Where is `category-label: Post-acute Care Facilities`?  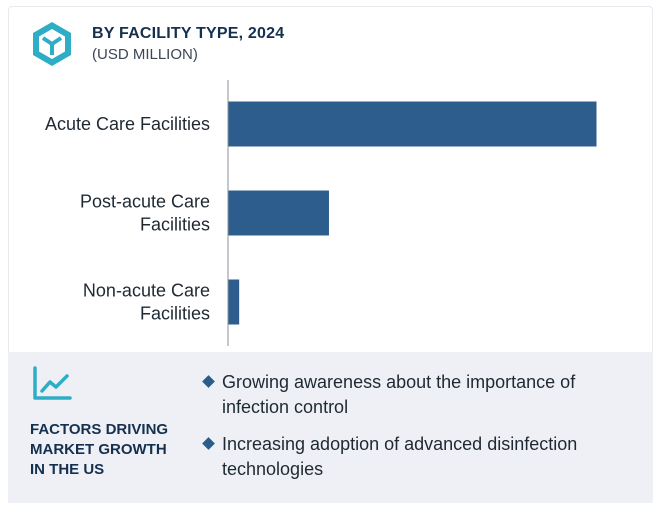 category-label: Post-acute Care Facilities is located at coordinates (145, 213).